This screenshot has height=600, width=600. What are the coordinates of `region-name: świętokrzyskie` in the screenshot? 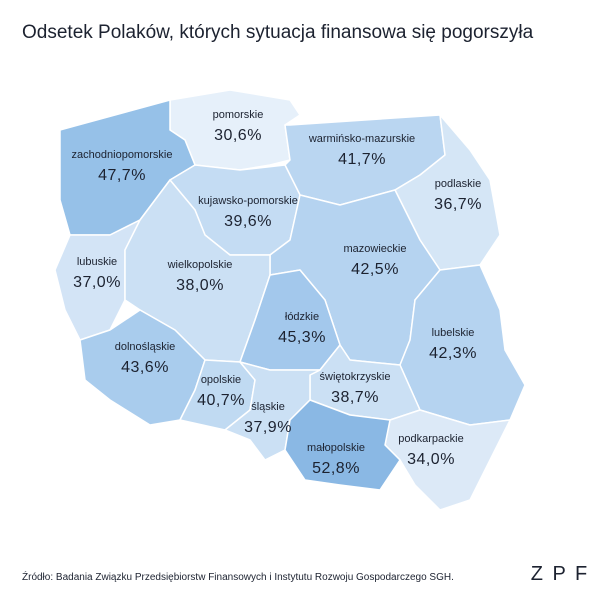 It's located at (355, 377).